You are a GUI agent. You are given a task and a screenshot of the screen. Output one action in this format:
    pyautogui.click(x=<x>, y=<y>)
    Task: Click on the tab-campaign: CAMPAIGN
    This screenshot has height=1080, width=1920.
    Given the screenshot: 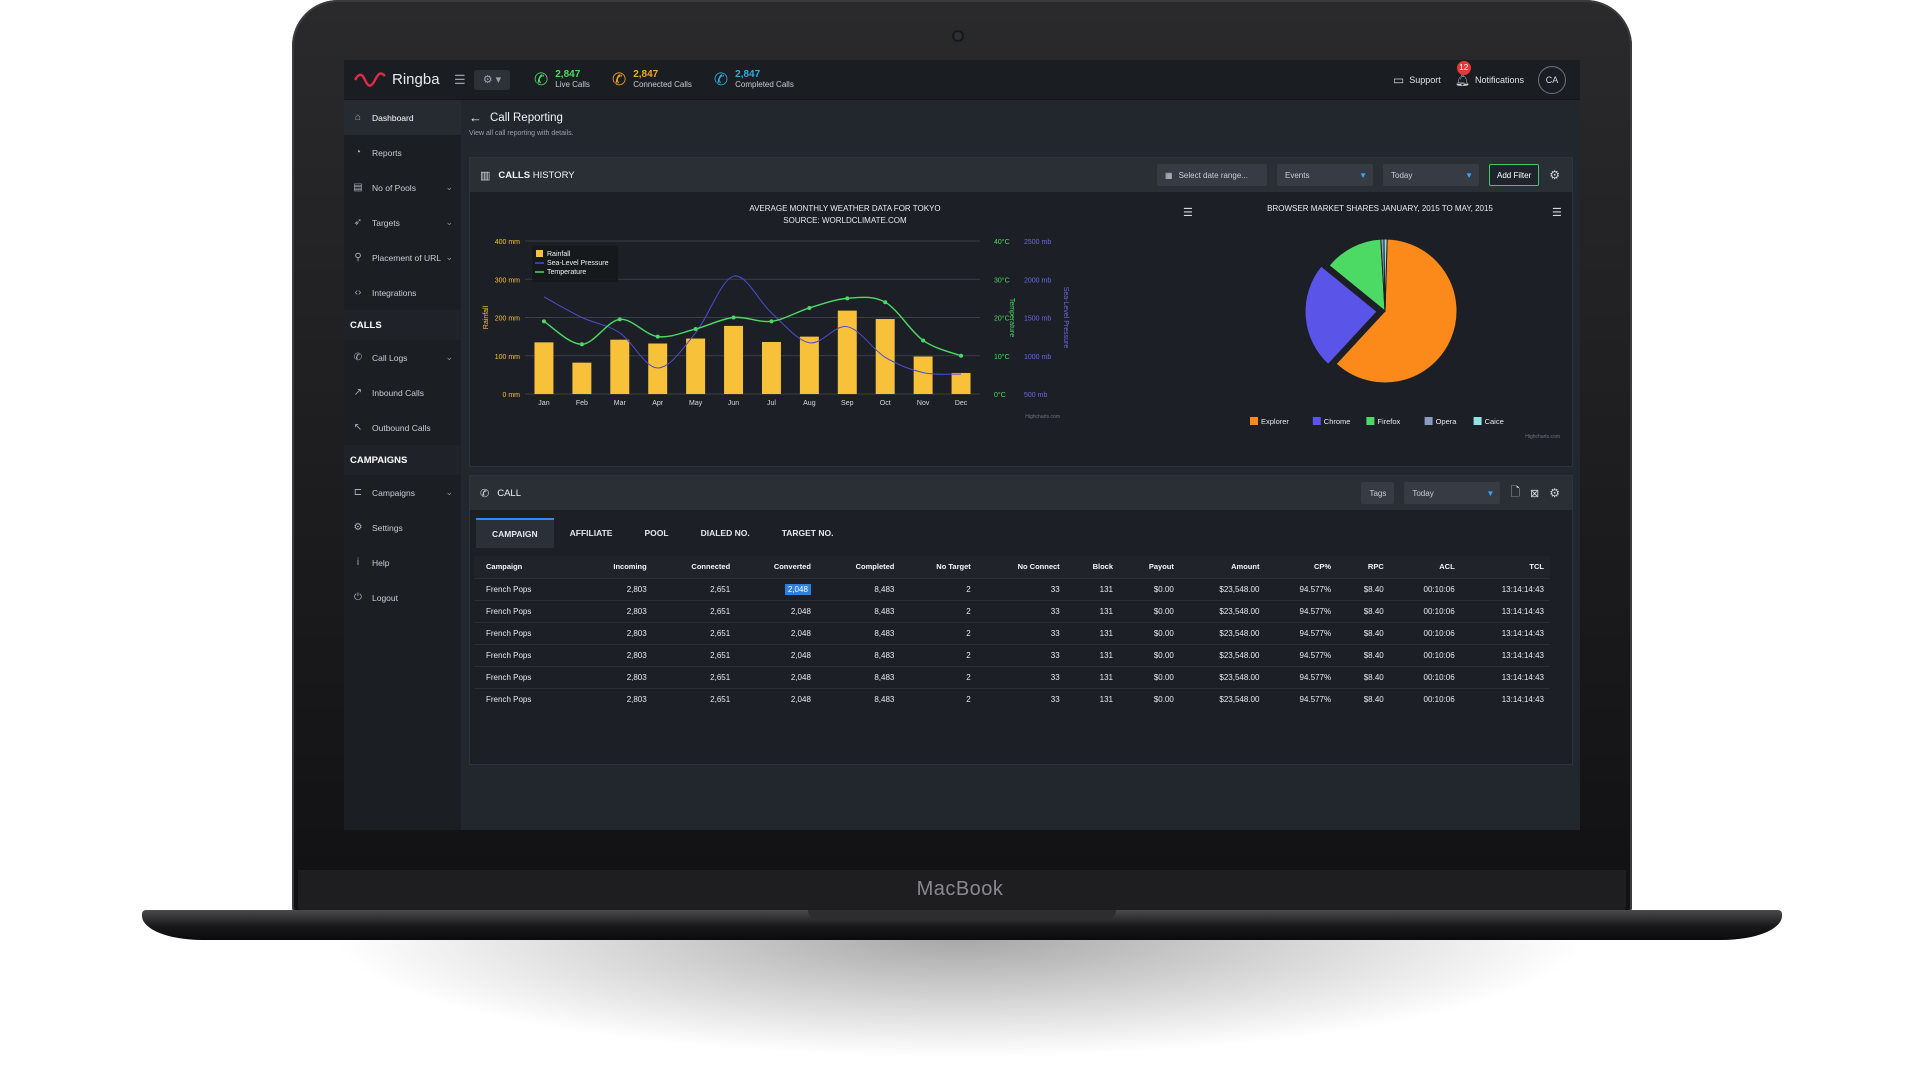 What is the action you would take?
    pyautogui.click(x=515, y=533)
    